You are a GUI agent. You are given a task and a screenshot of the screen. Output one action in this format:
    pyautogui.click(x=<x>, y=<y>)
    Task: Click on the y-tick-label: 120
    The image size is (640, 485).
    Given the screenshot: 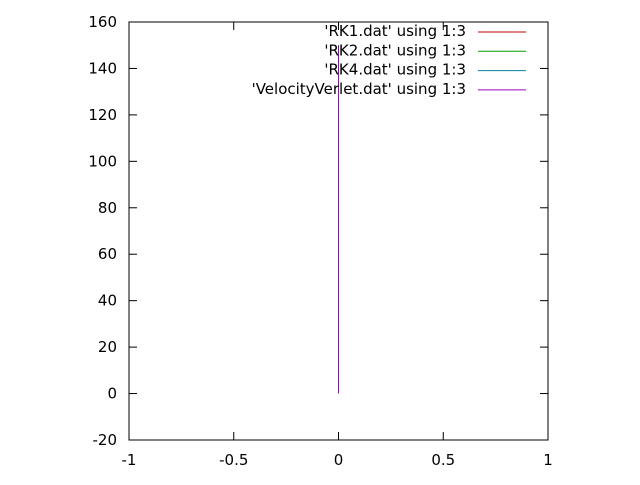 What is the action you would take?
    pyautogui.click(x=102, y=115)
    